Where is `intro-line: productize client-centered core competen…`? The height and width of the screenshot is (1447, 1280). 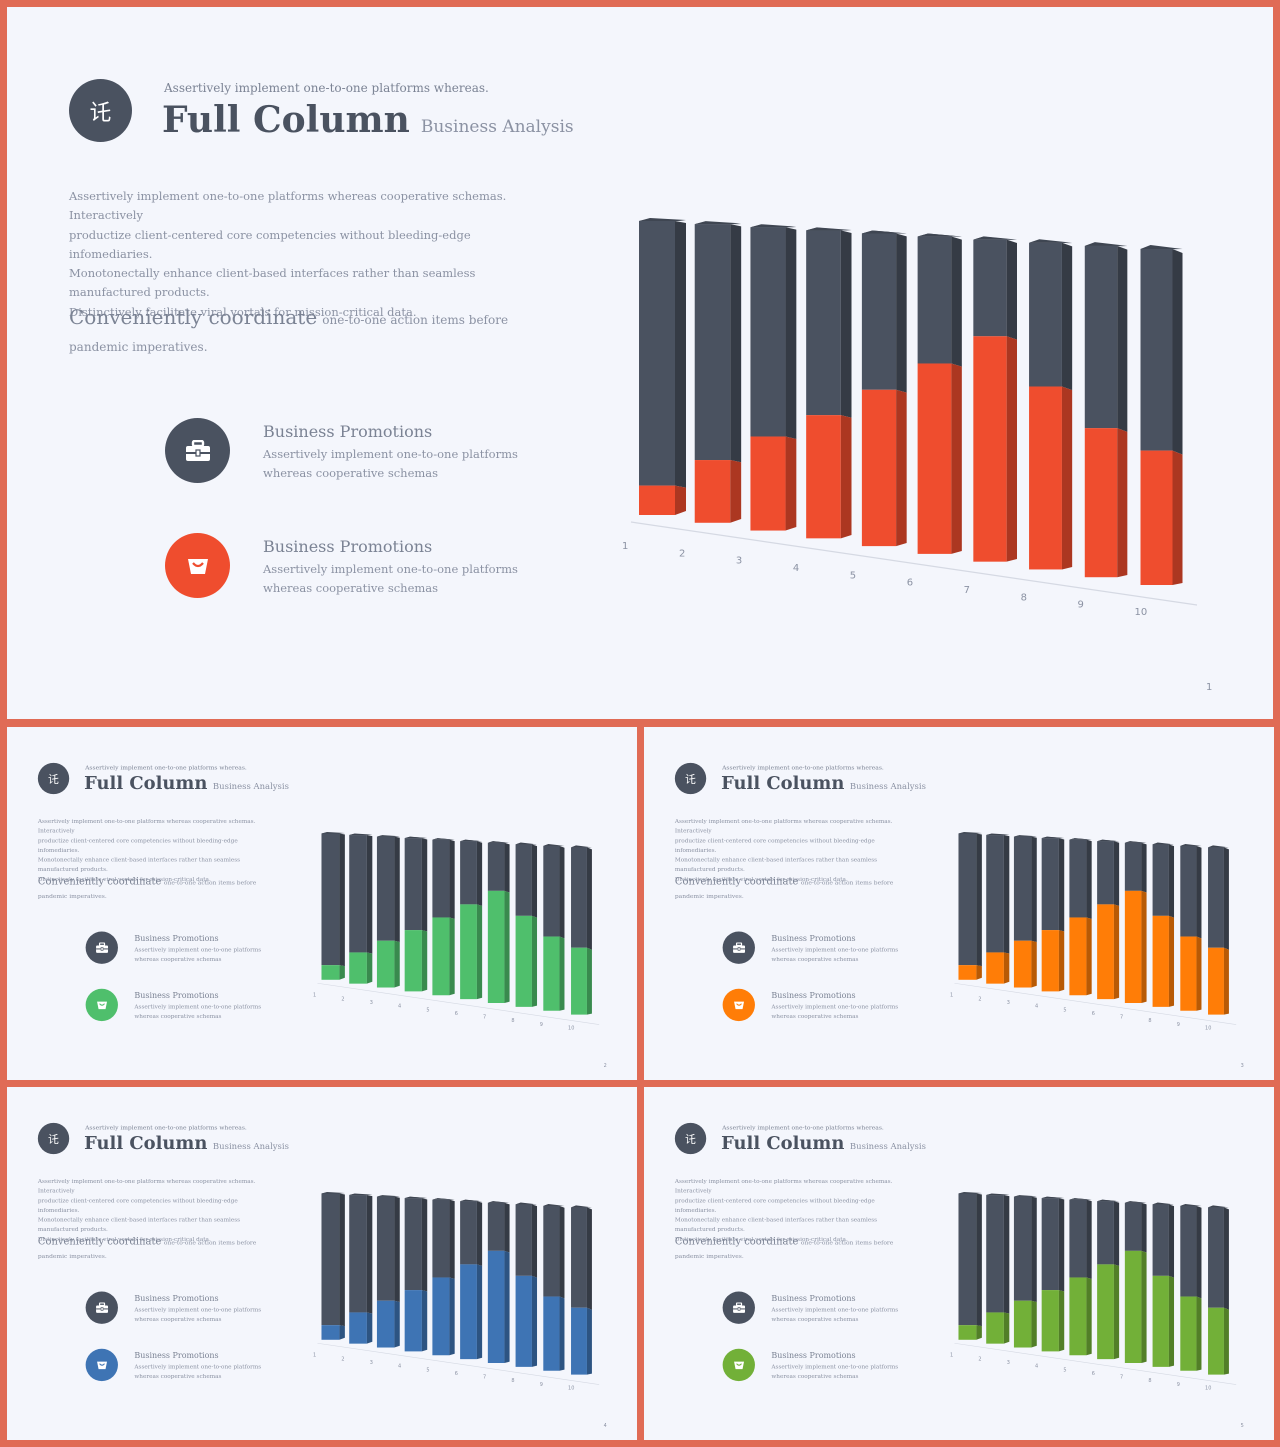
intro-line: productize client-centered core competen… is located at coordinates (774, 1205).